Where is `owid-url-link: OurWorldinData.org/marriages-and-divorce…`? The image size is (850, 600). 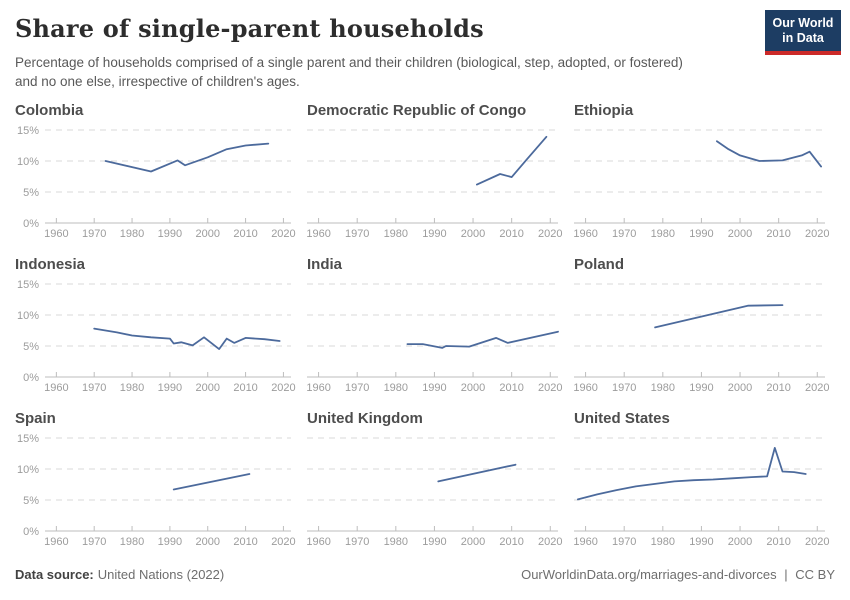 owid-url-link: OurWorldinData.org/marriages-and-divorce… is located at coordinates (649, 574).